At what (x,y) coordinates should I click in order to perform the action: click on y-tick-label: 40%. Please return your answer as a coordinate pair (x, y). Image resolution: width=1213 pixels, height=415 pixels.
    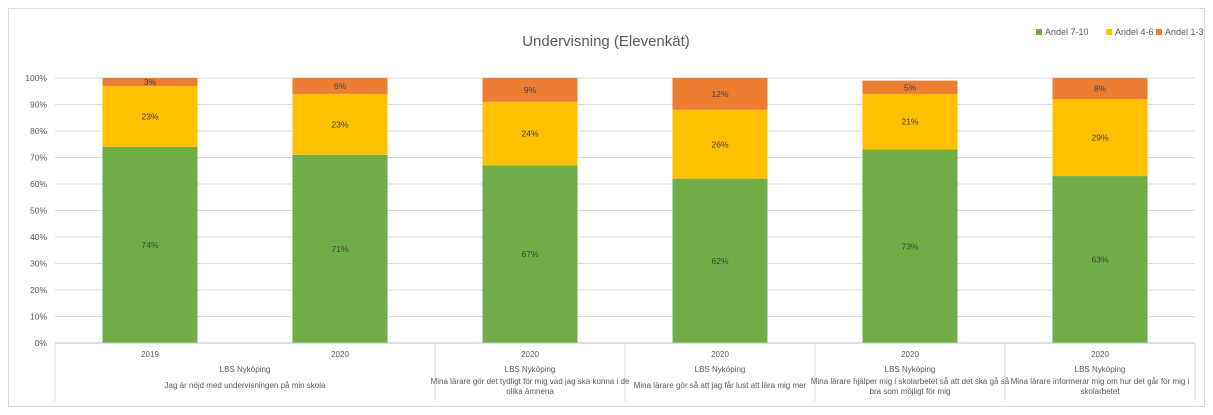
    Looking at the image, I should click on (38, 237).